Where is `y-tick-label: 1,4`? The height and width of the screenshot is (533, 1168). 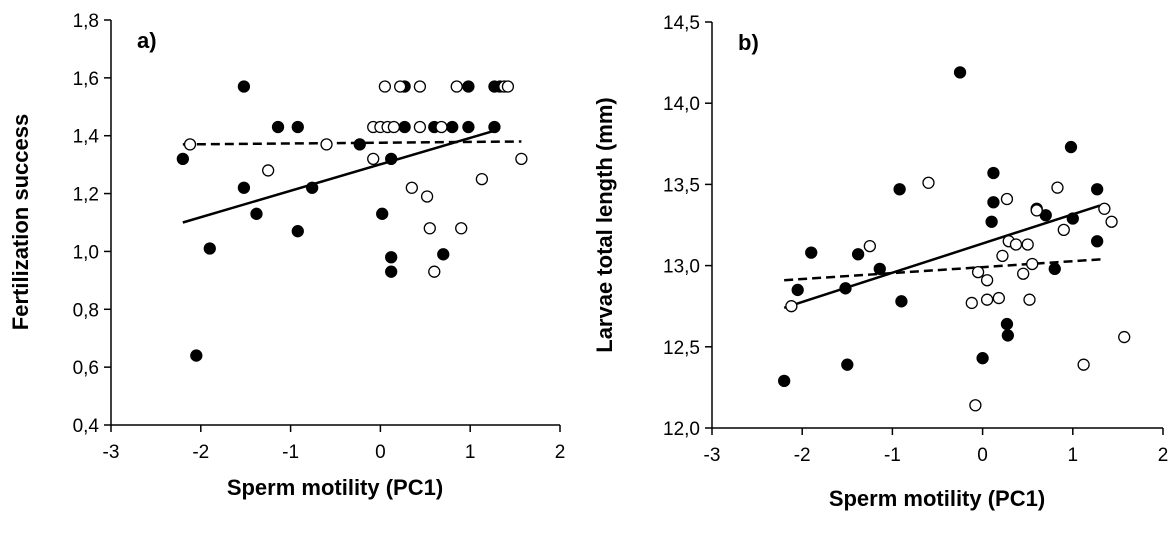 y-tick-label: 1,4 is located at coordinates (86, 137).